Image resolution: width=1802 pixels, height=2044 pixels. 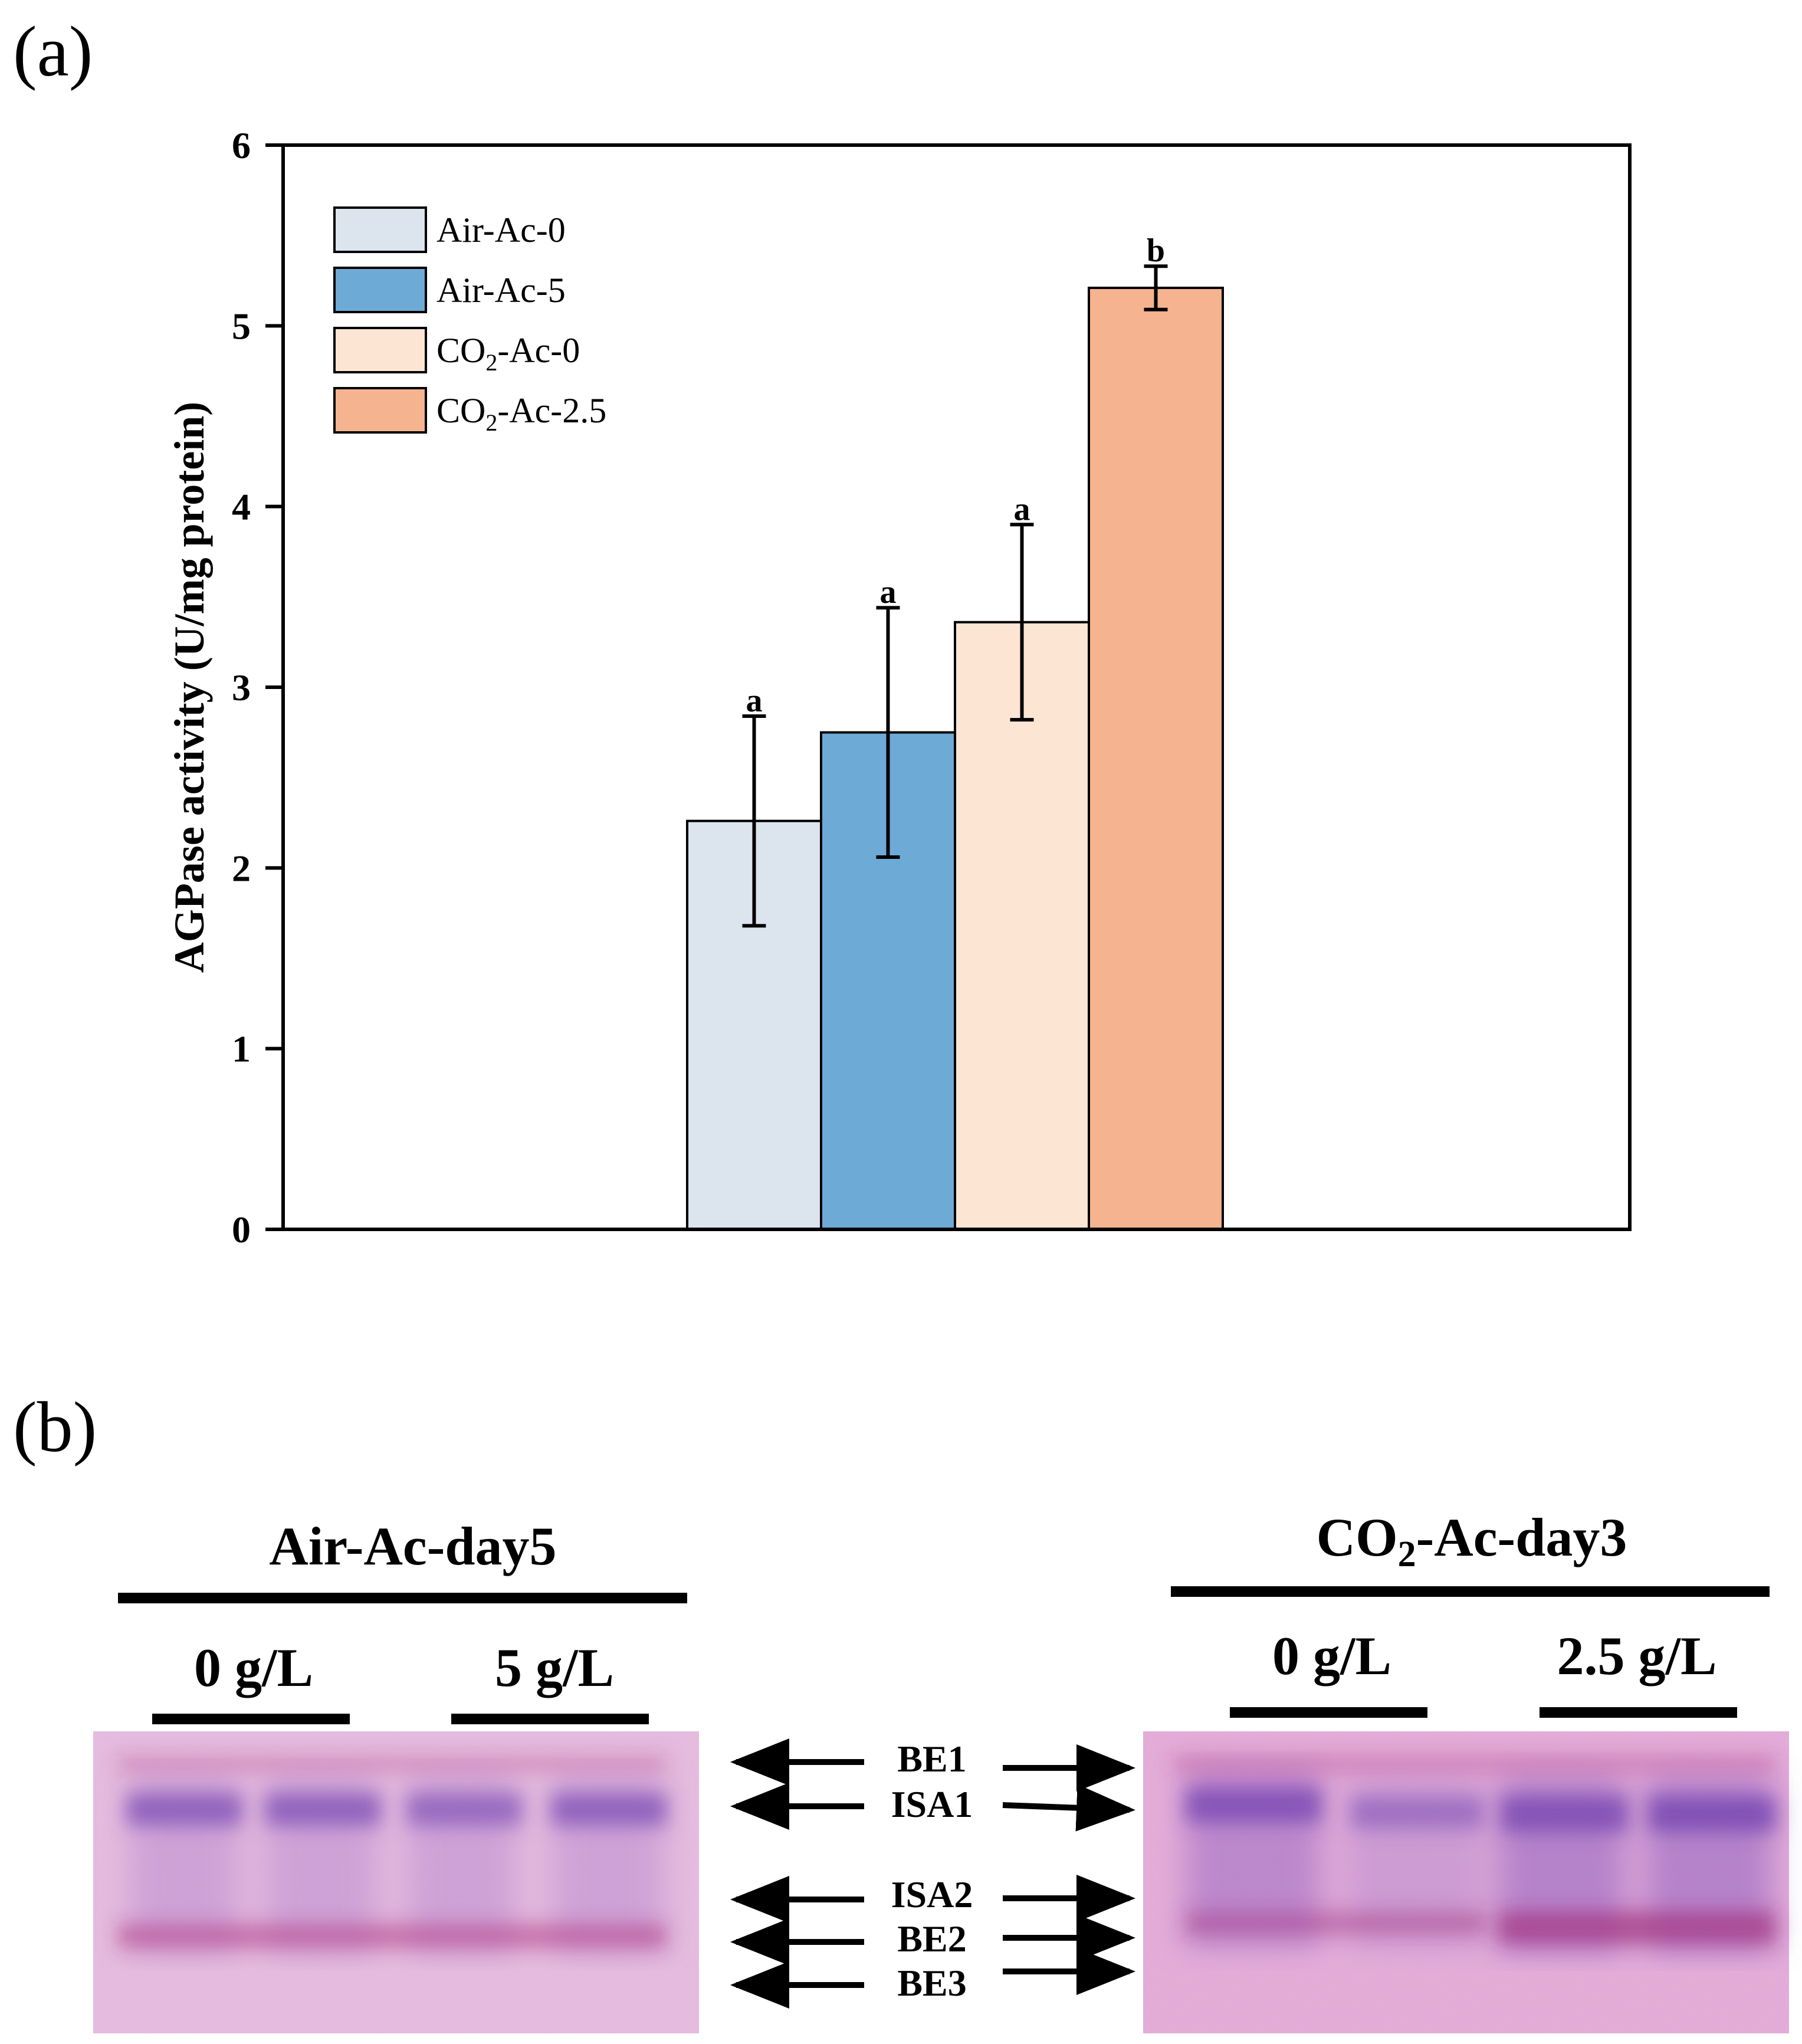 What do you see at coordinates (55, 1427) in the screenshot?
I see `panel-b-label: (b)` at bounding box center [55, 1427].